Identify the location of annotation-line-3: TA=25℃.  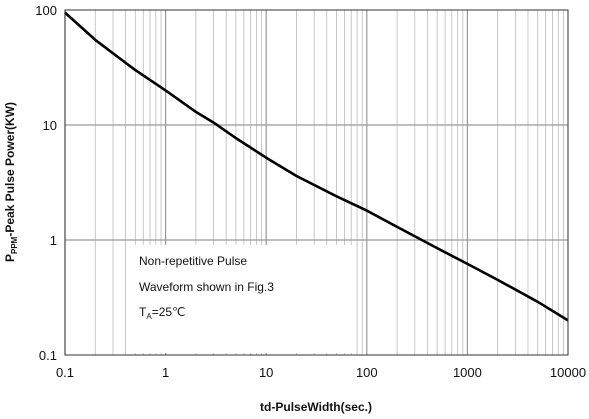
(162, 313).